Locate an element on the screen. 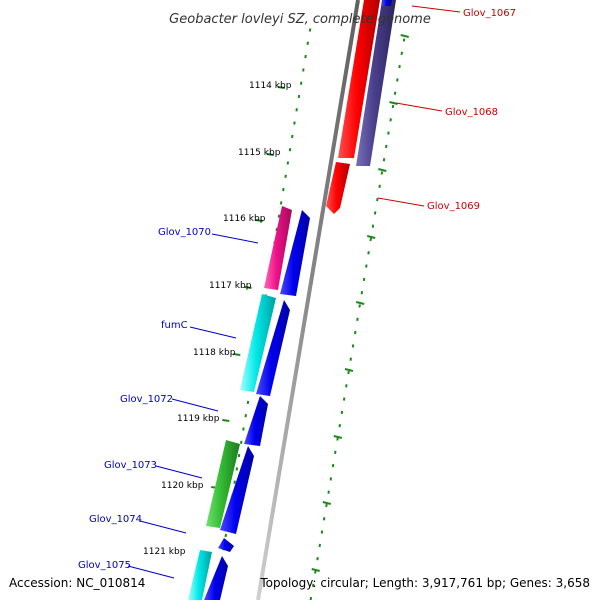 This screenshot has width=600, height=600. gene-label-glov-1075: Glov_1075 is located at coordinates (104, 565).